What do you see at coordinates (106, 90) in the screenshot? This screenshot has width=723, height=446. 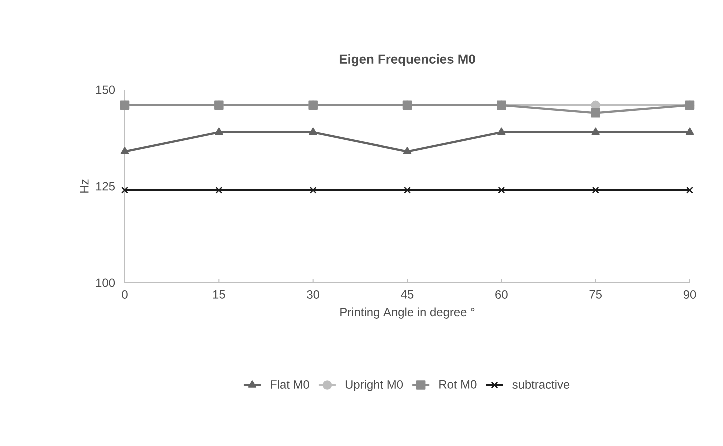 I see `y-tick-label: 150` at bounding box center [106, 90].